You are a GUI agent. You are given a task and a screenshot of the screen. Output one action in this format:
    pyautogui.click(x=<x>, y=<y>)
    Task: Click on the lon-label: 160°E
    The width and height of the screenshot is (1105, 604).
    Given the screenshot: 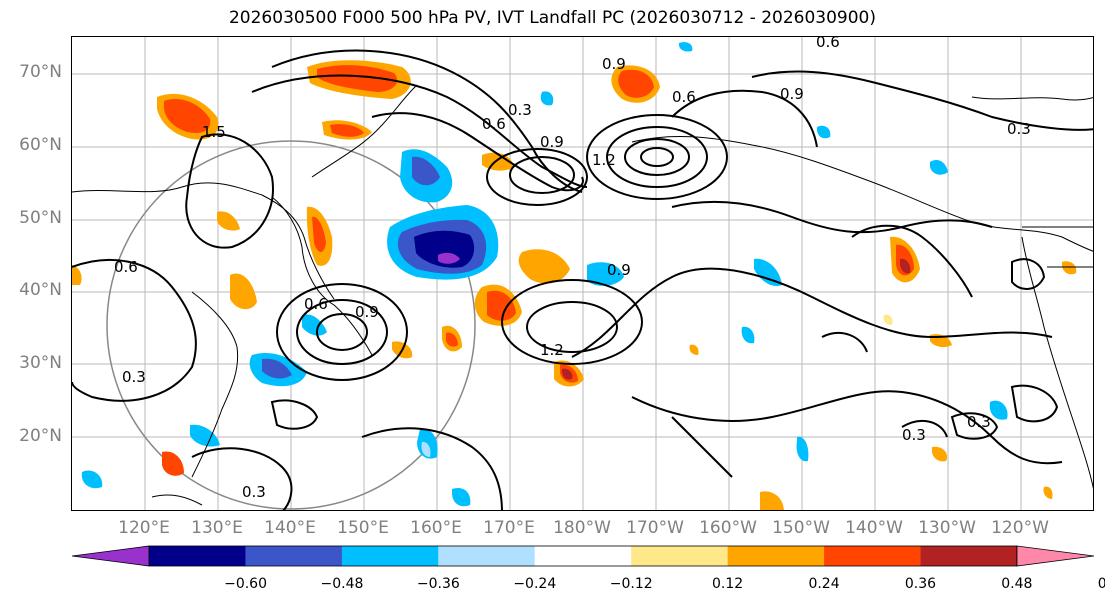 What is the action you would take?
    pyautogui.click(x=436, y=528)
    